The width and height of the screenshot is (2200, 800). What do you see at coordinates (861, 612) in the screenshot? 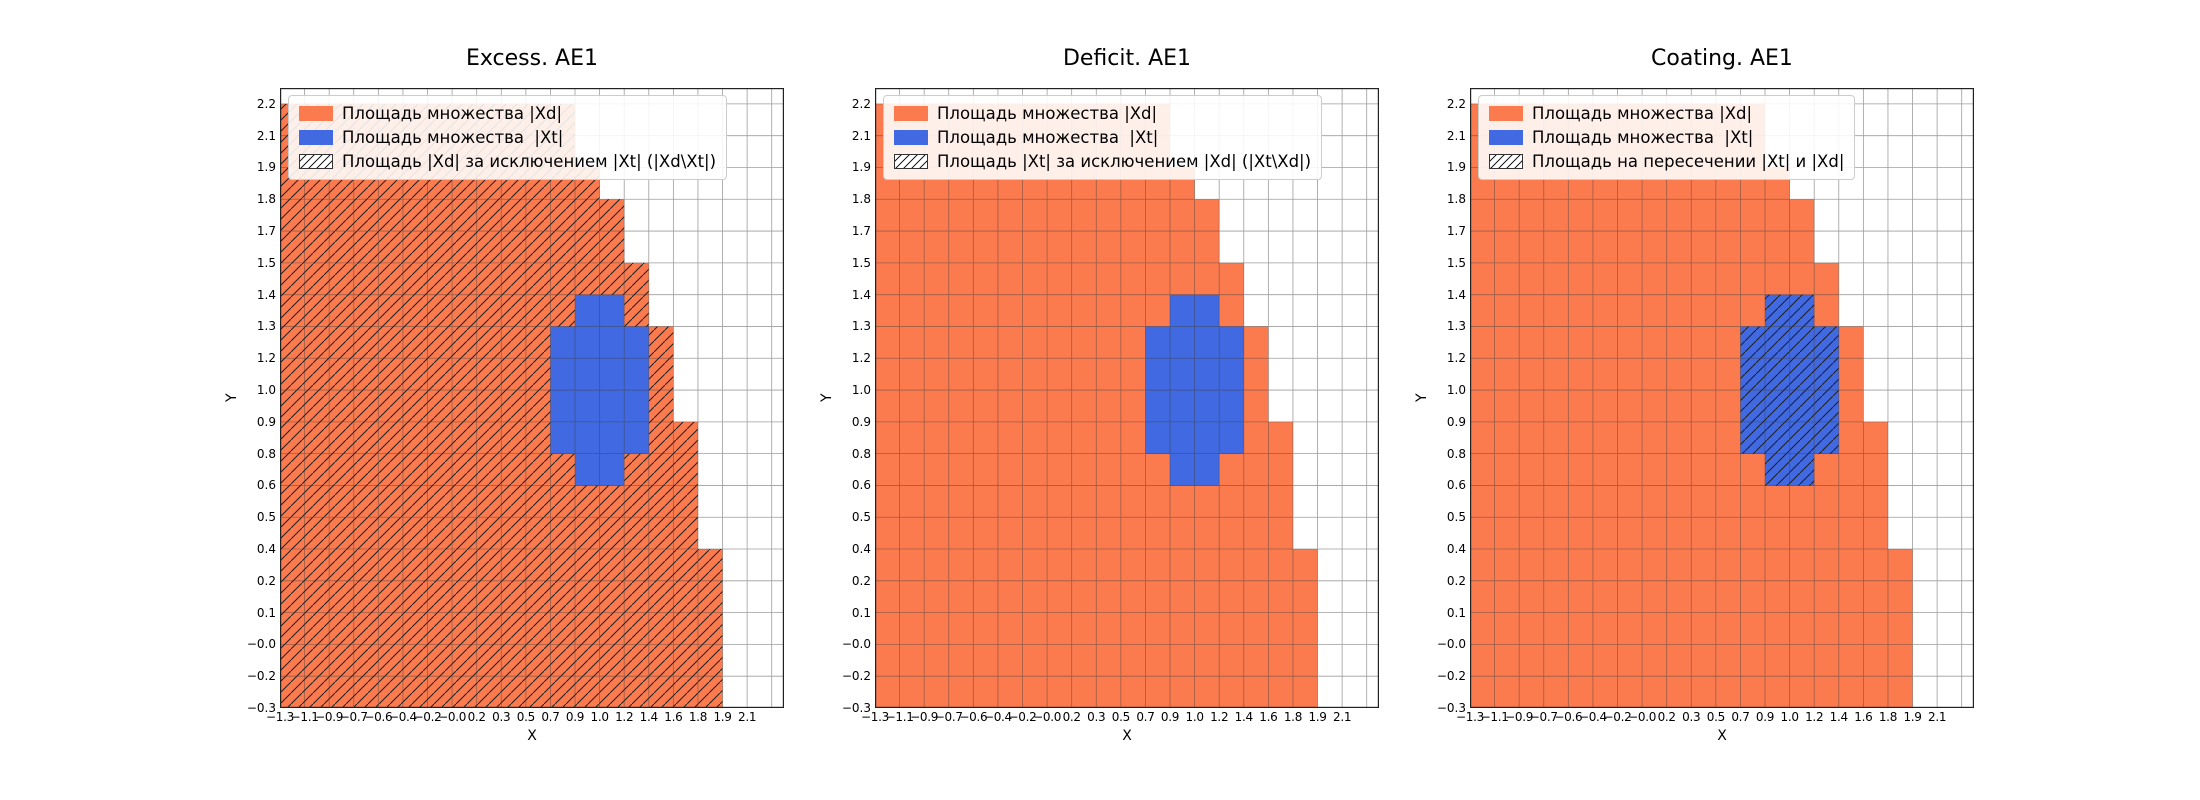
I see `y-tick-label: 0.1` at bounding box center [861, 612].